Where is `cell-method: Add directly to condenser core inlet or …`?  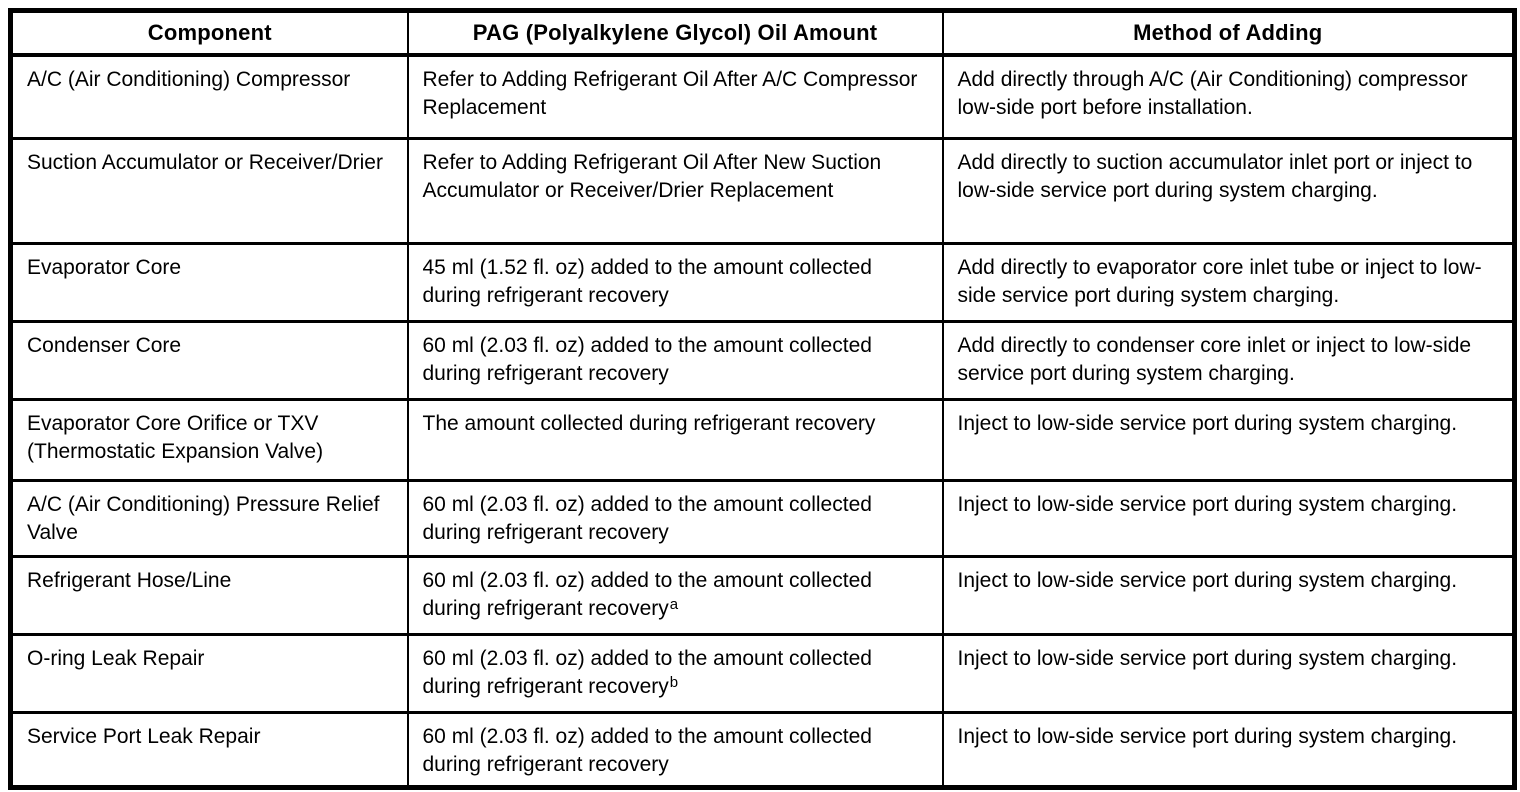 cell-method: Add directly to condenser core inlet or … is located at coordinates (1228, 360).